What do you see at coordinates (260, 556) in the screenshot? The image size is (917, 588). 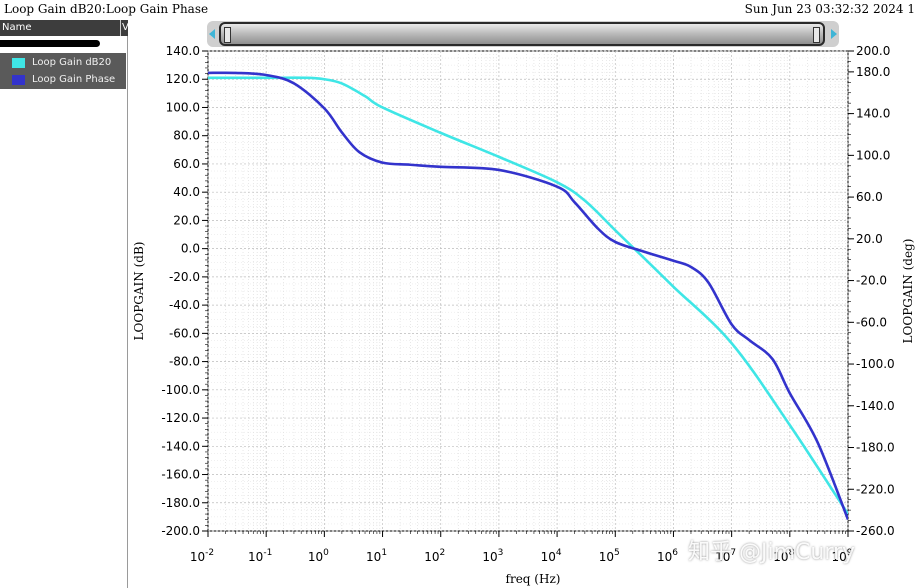 I see `x-tick-label: 10⁻¹` at bounding box center [260, 556].